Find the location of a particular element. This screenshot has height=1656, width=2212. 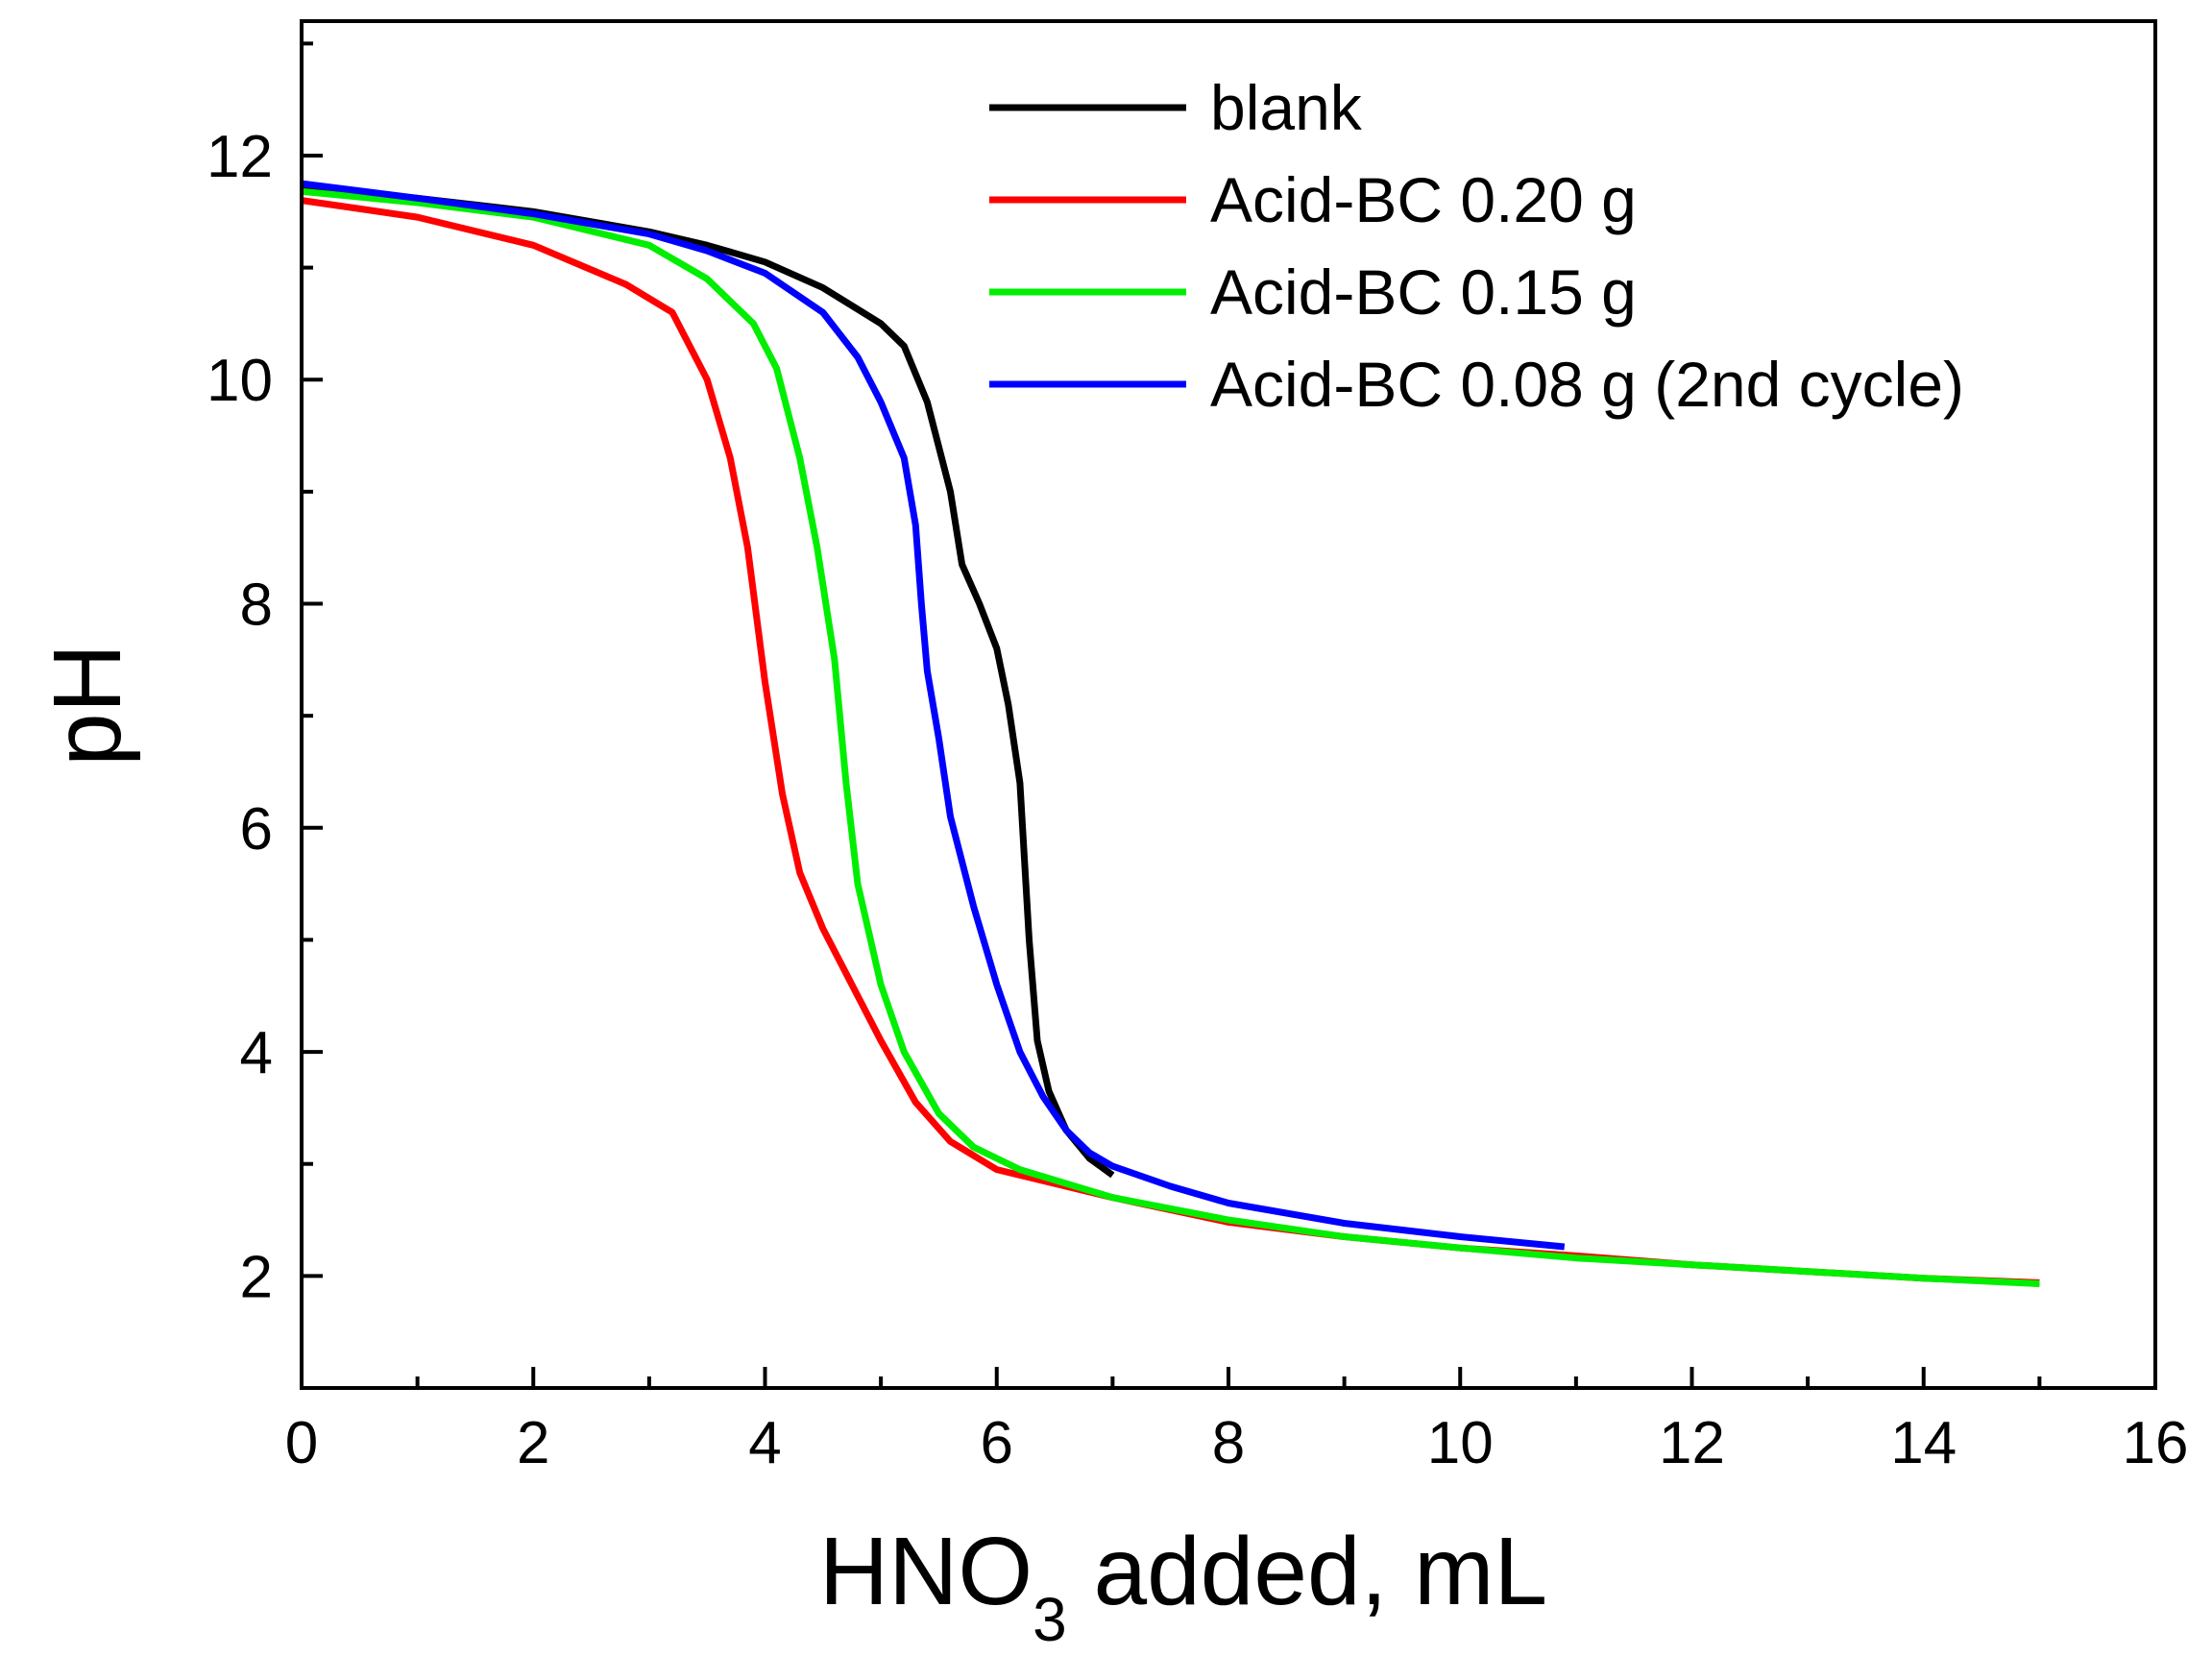

x-tick-label: 16 is located at coordinates (2156, 1443).